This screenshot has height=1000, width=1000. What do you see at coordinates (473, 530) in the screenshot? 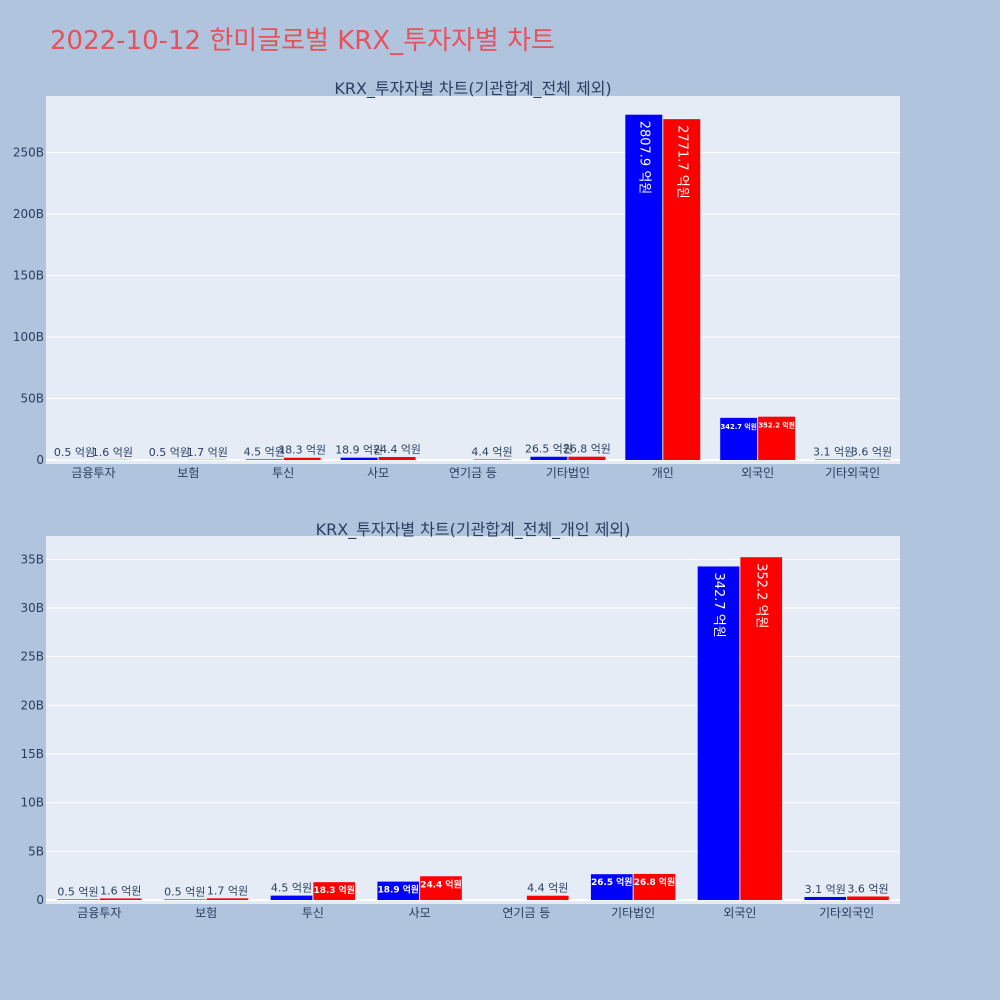
I see `chart-title: KRX_투자자별 차트(기관합계_전체_개인 제외)` at bounding box center [473, 530].